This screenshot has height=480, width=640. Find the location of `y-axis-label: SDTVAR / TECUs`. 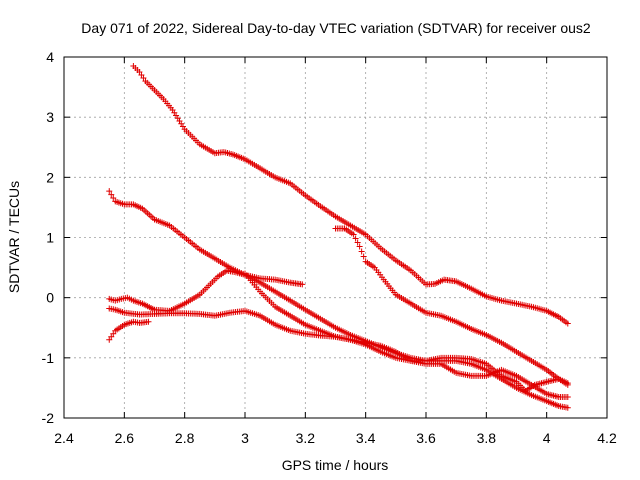

y-axis-label: SDTVAR / TECUs is located at coordinates (14, 237).